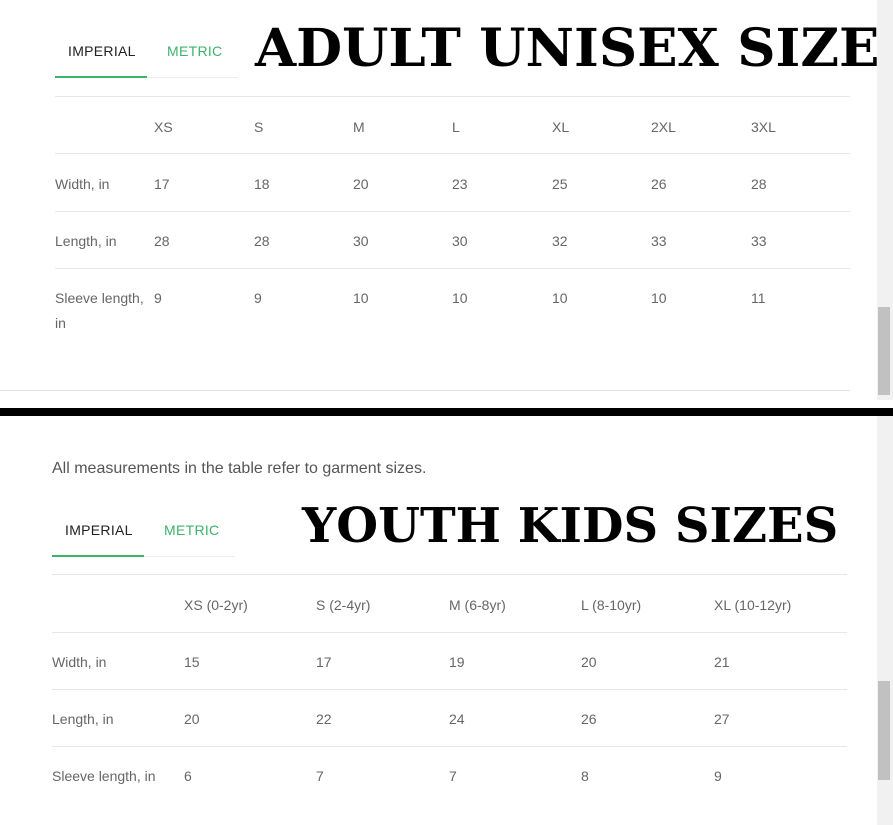  I want to click on youth-title: YOUTH KIDS SIZES, so click(570, 526).